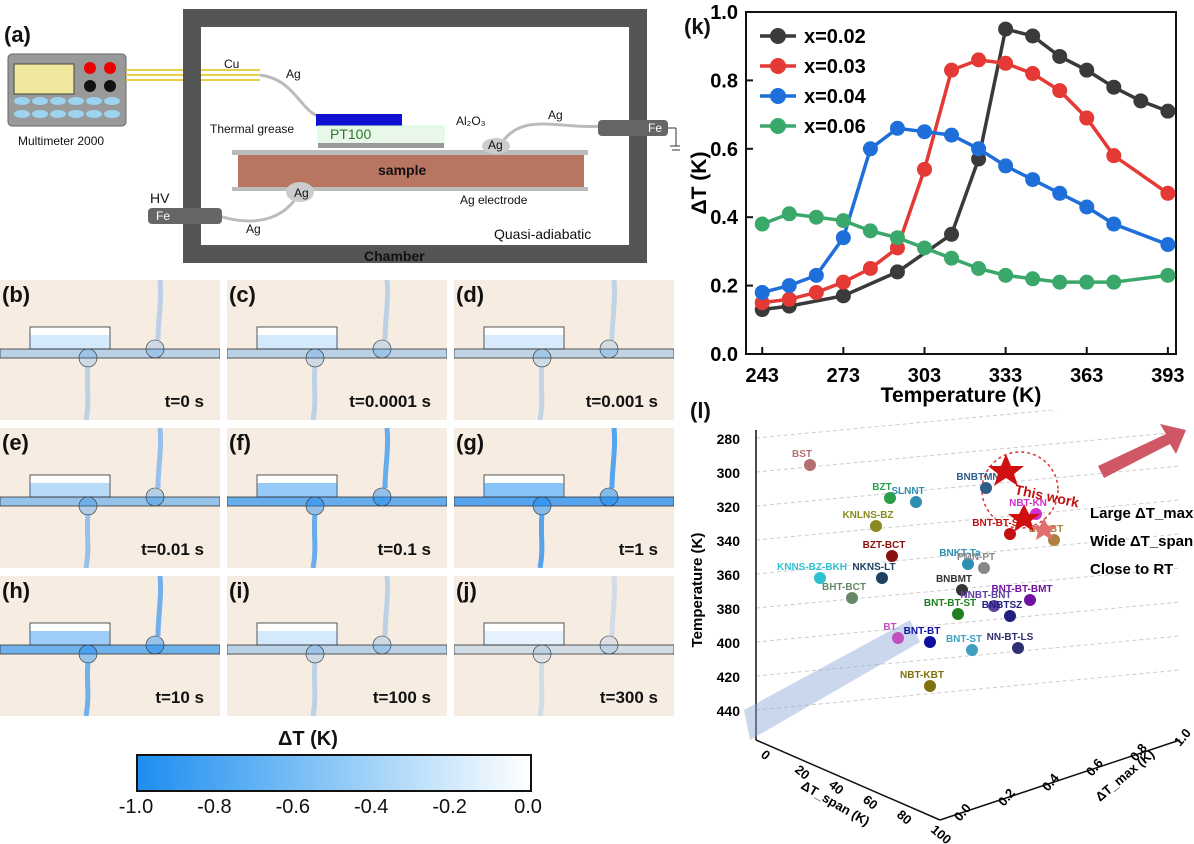 This screenshot has width=1194, height=844. I want to click on x-tick-label: 0, so click(765, 755).